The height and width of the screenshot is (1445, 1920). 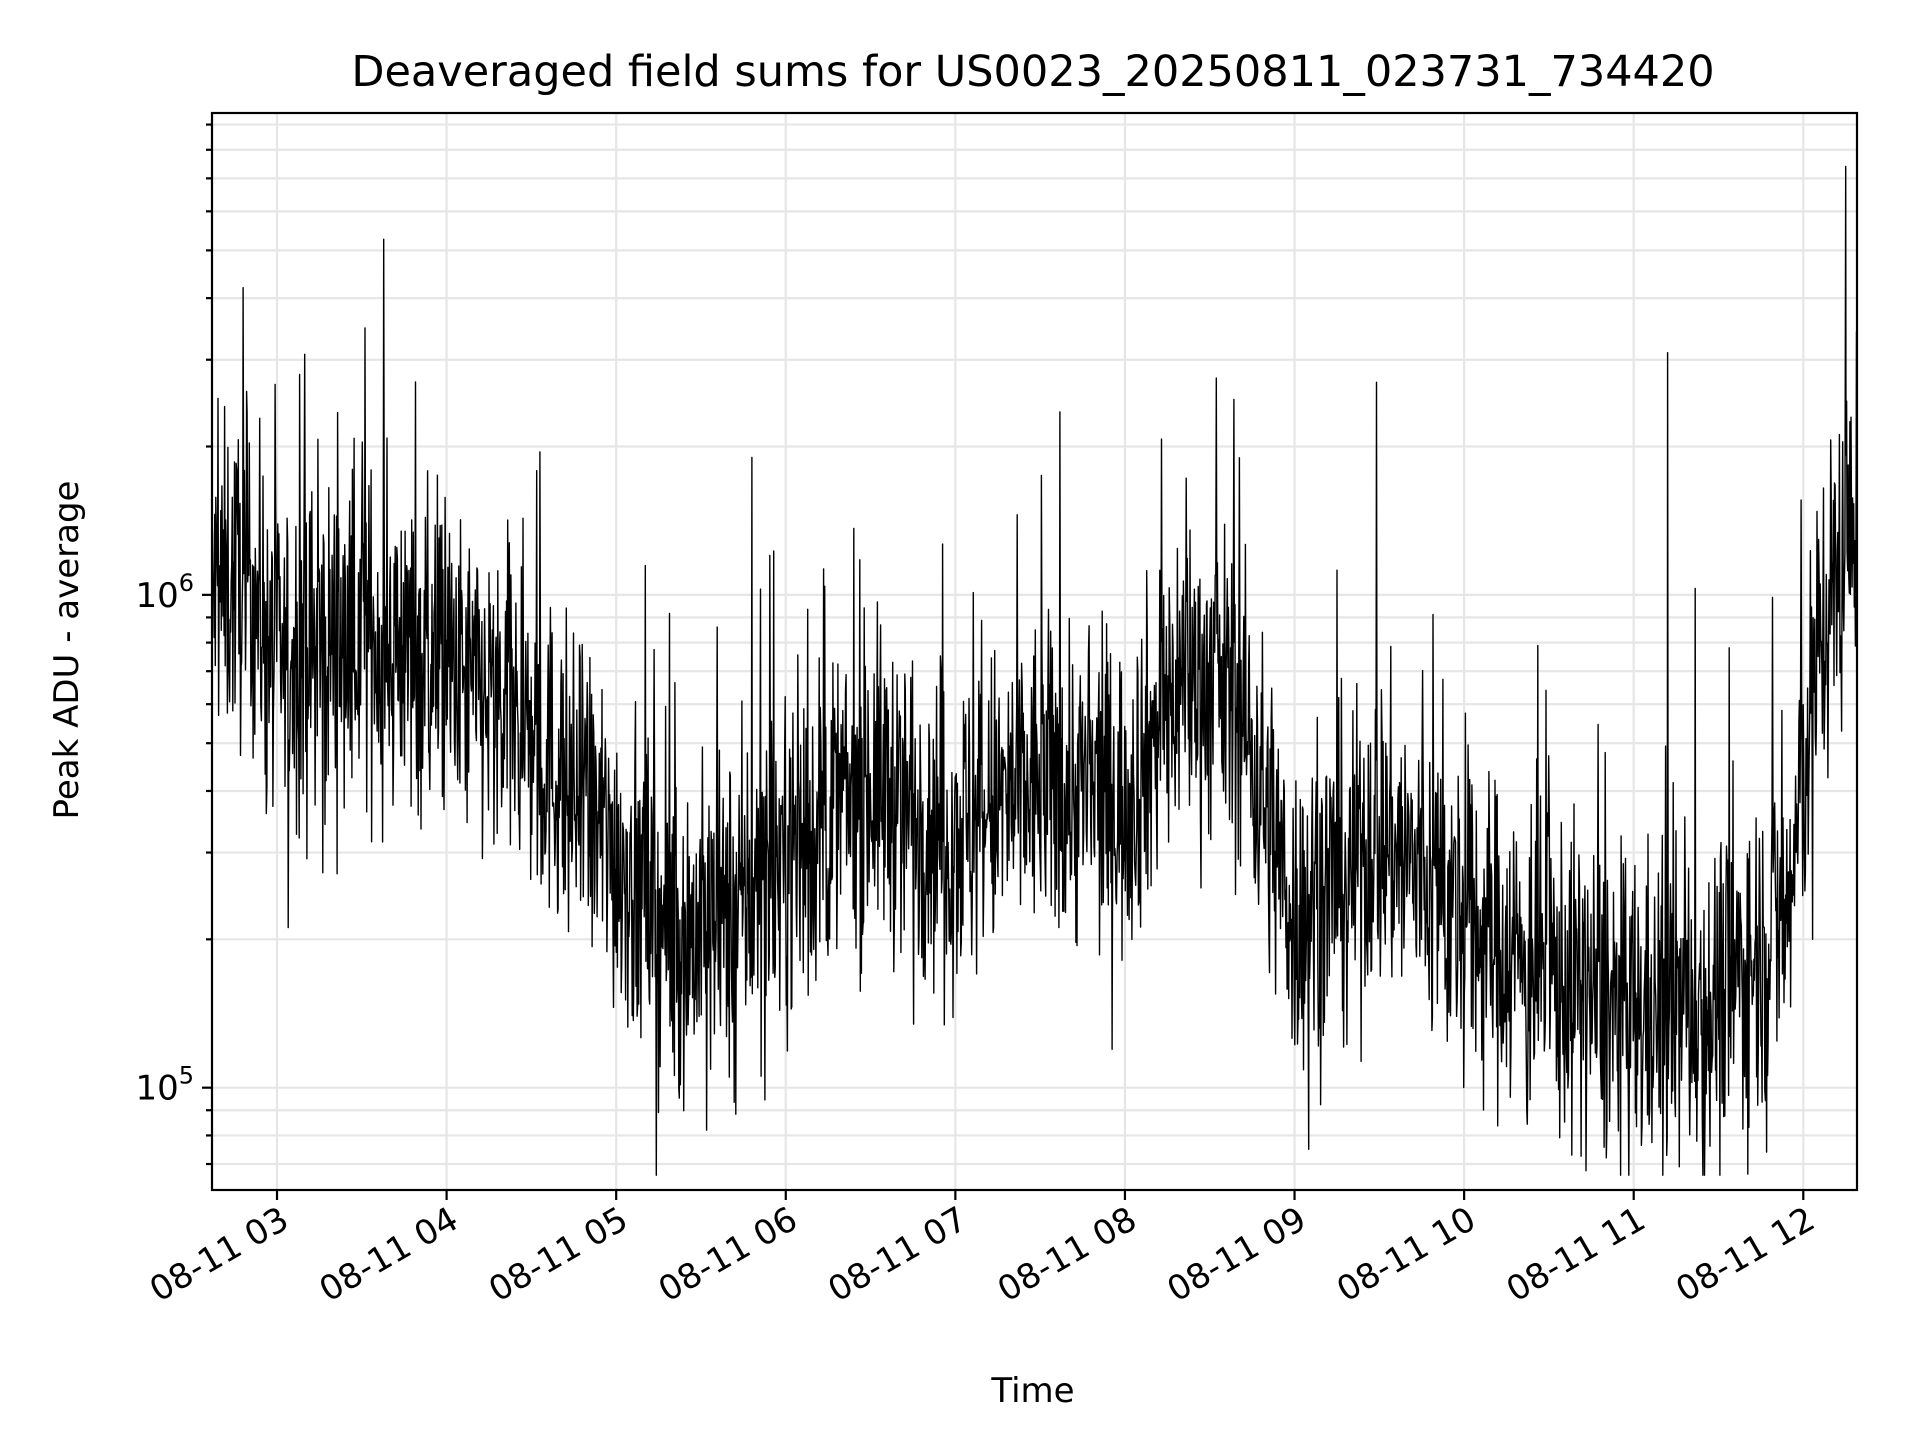 I want to click on y-tick-exponent: 5, so click(x=186, y=1076).